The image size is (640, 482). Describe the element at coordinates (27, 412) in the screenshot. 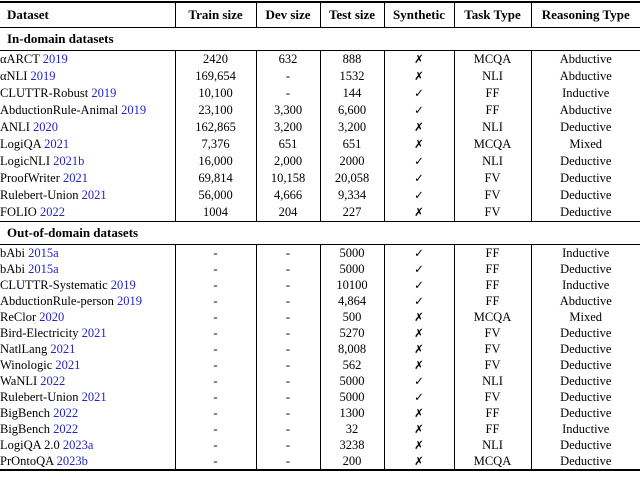

I see `dataset-name: BigBench` at that location.